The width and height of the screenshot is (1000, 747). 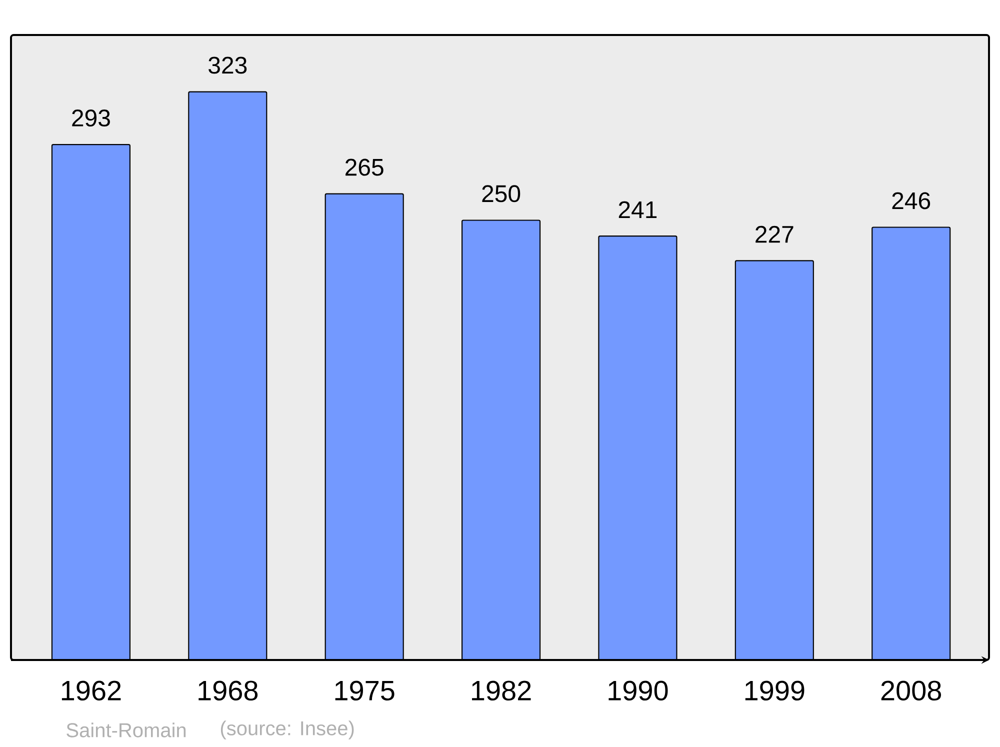 What do you see at coordinates (638, 690) in the screenshot?
I see `x-tick-label: 1990` at bounding box center [638, 690].